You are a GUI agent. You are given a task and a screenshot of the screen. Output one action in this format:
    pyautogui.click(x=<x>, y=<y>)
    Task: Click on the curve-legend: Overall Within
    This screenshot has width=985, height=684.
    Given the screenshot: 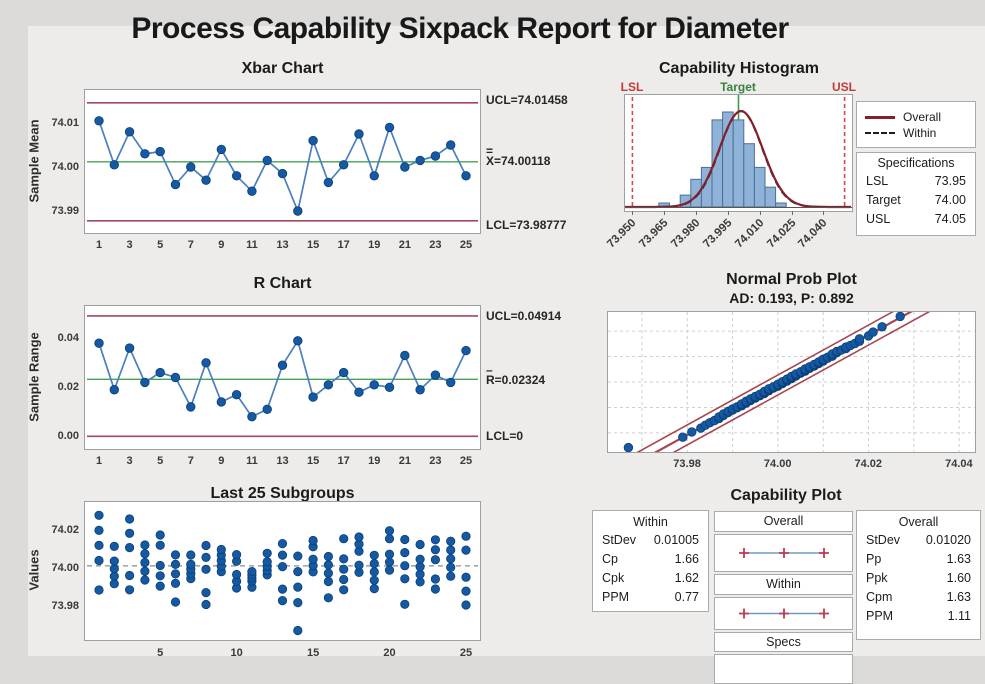 What is the action you would take?
    pyautogui.click(x=916, y=124)
    